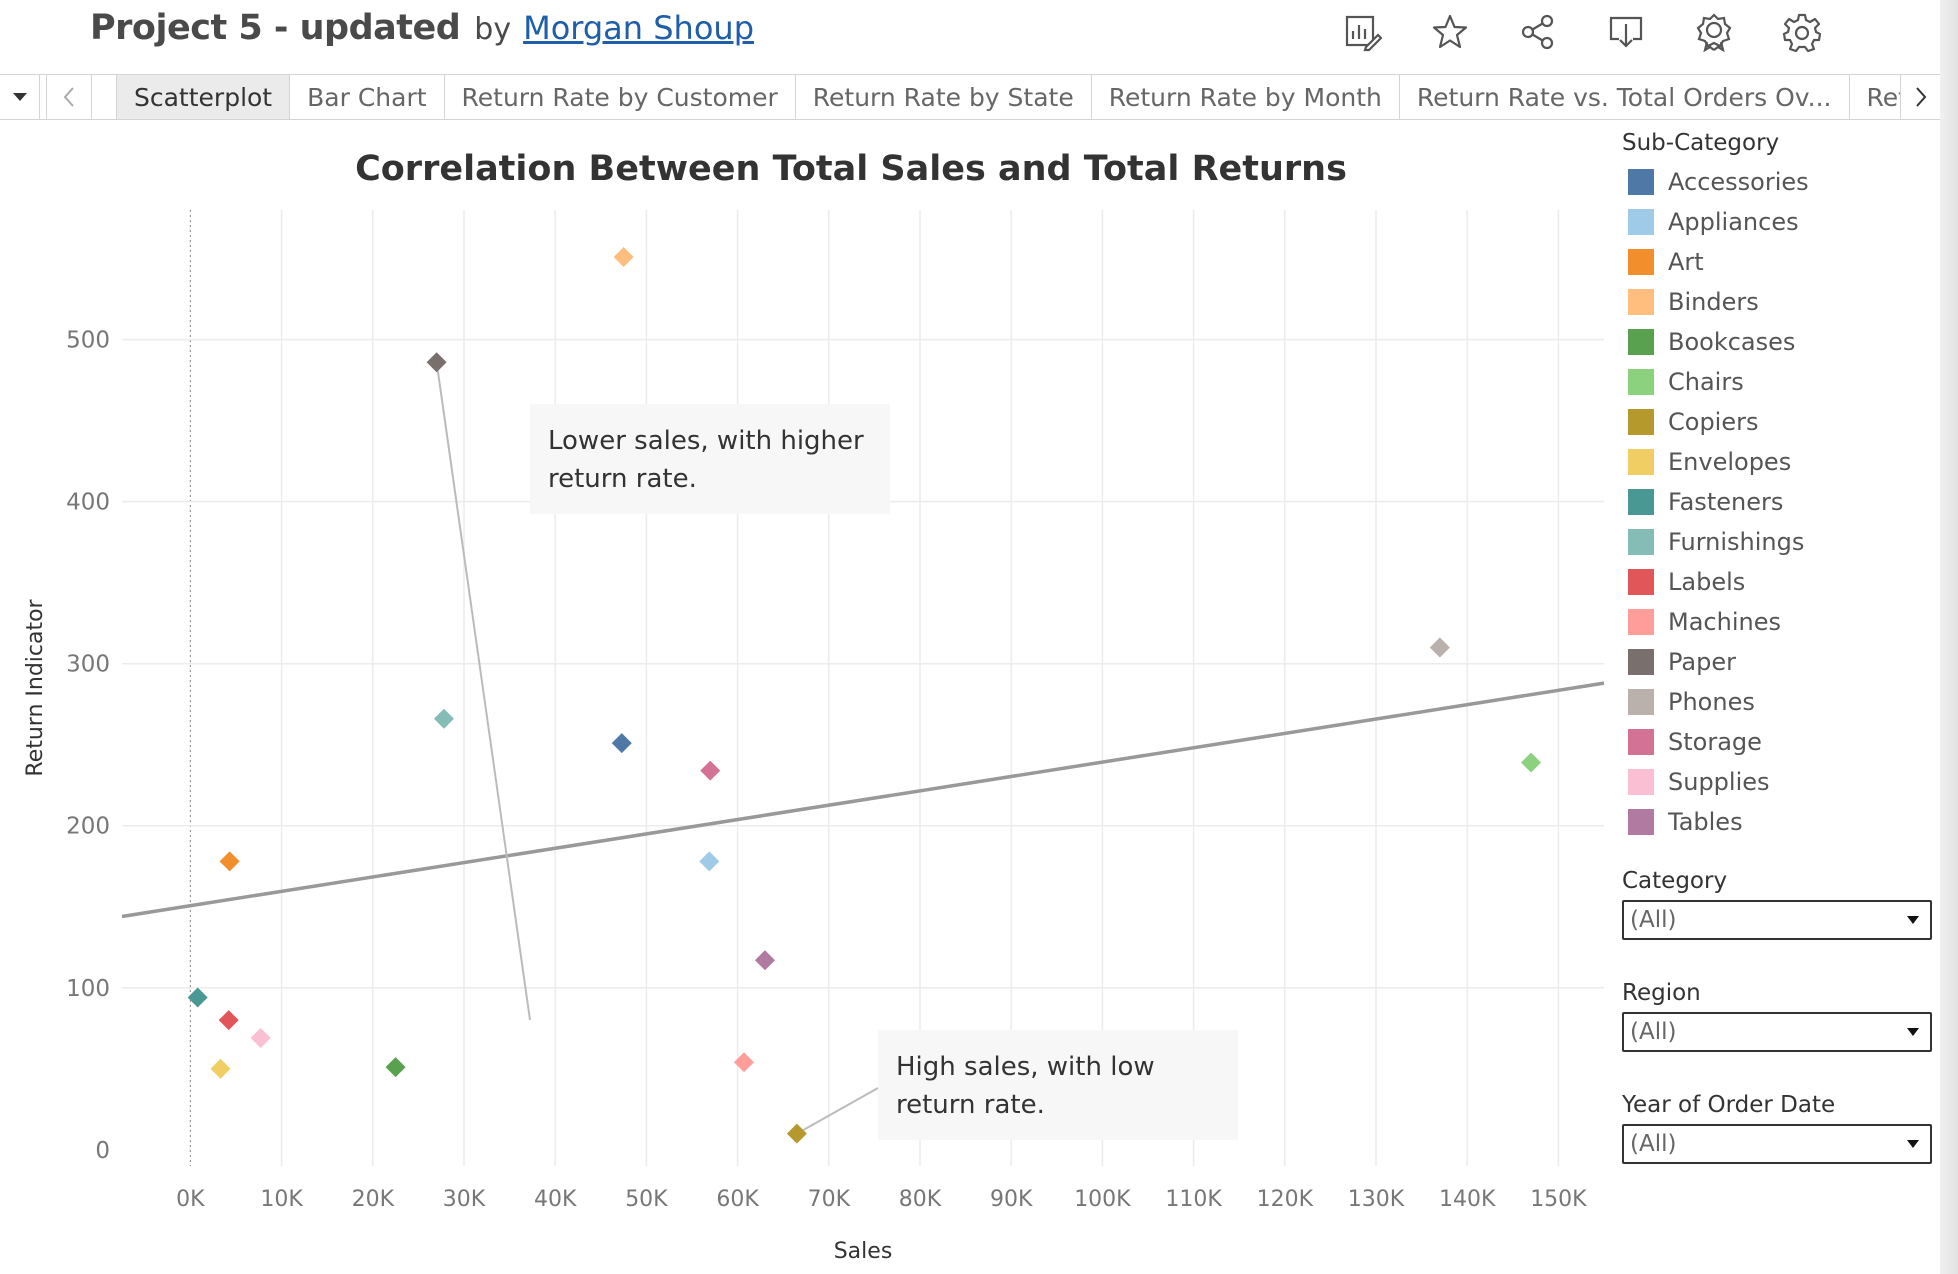 Image resolution: width=1958 pixels, height=1274 pixels. I want to click on x-tick-label: 30K, so click(464, 1199).